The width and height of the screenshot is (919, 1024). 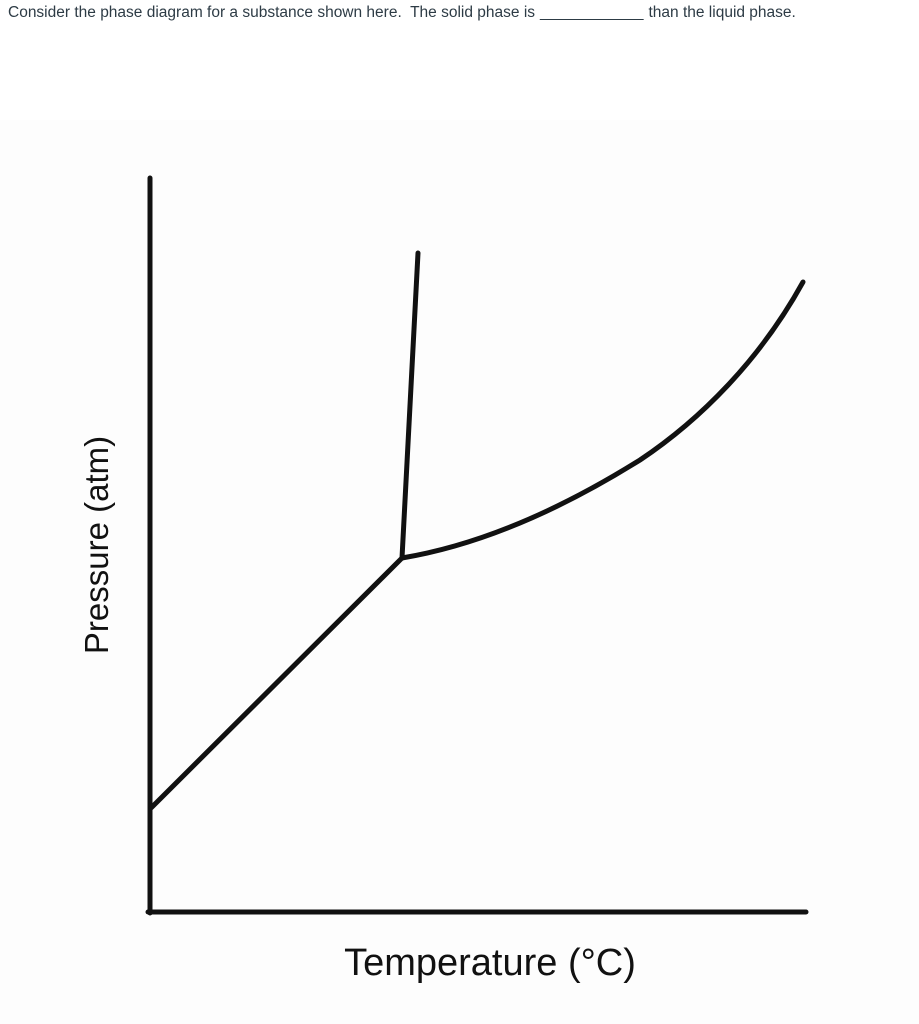 I want to click on vaporization-curve, so click(x=602, y=420).